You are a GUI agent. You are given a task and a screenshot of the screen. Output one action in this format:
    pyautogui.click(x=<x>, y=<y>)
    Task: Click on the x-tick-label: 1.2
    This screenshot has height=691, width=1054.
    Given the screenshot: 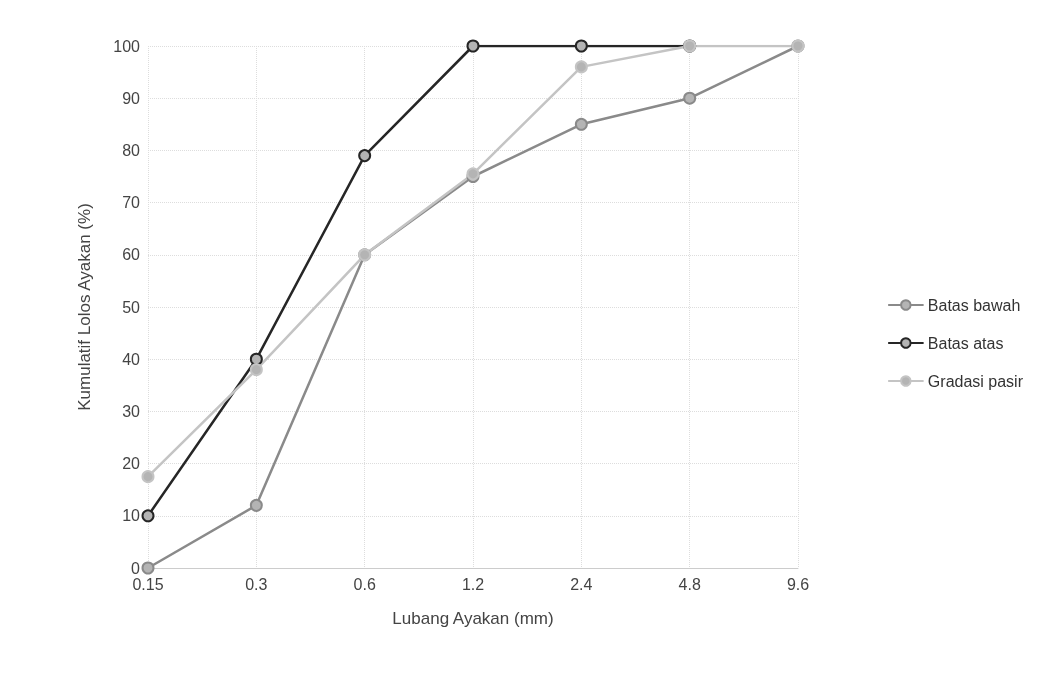 What is the action you would take?
    pyautogui.click(x=473, y=584)
    